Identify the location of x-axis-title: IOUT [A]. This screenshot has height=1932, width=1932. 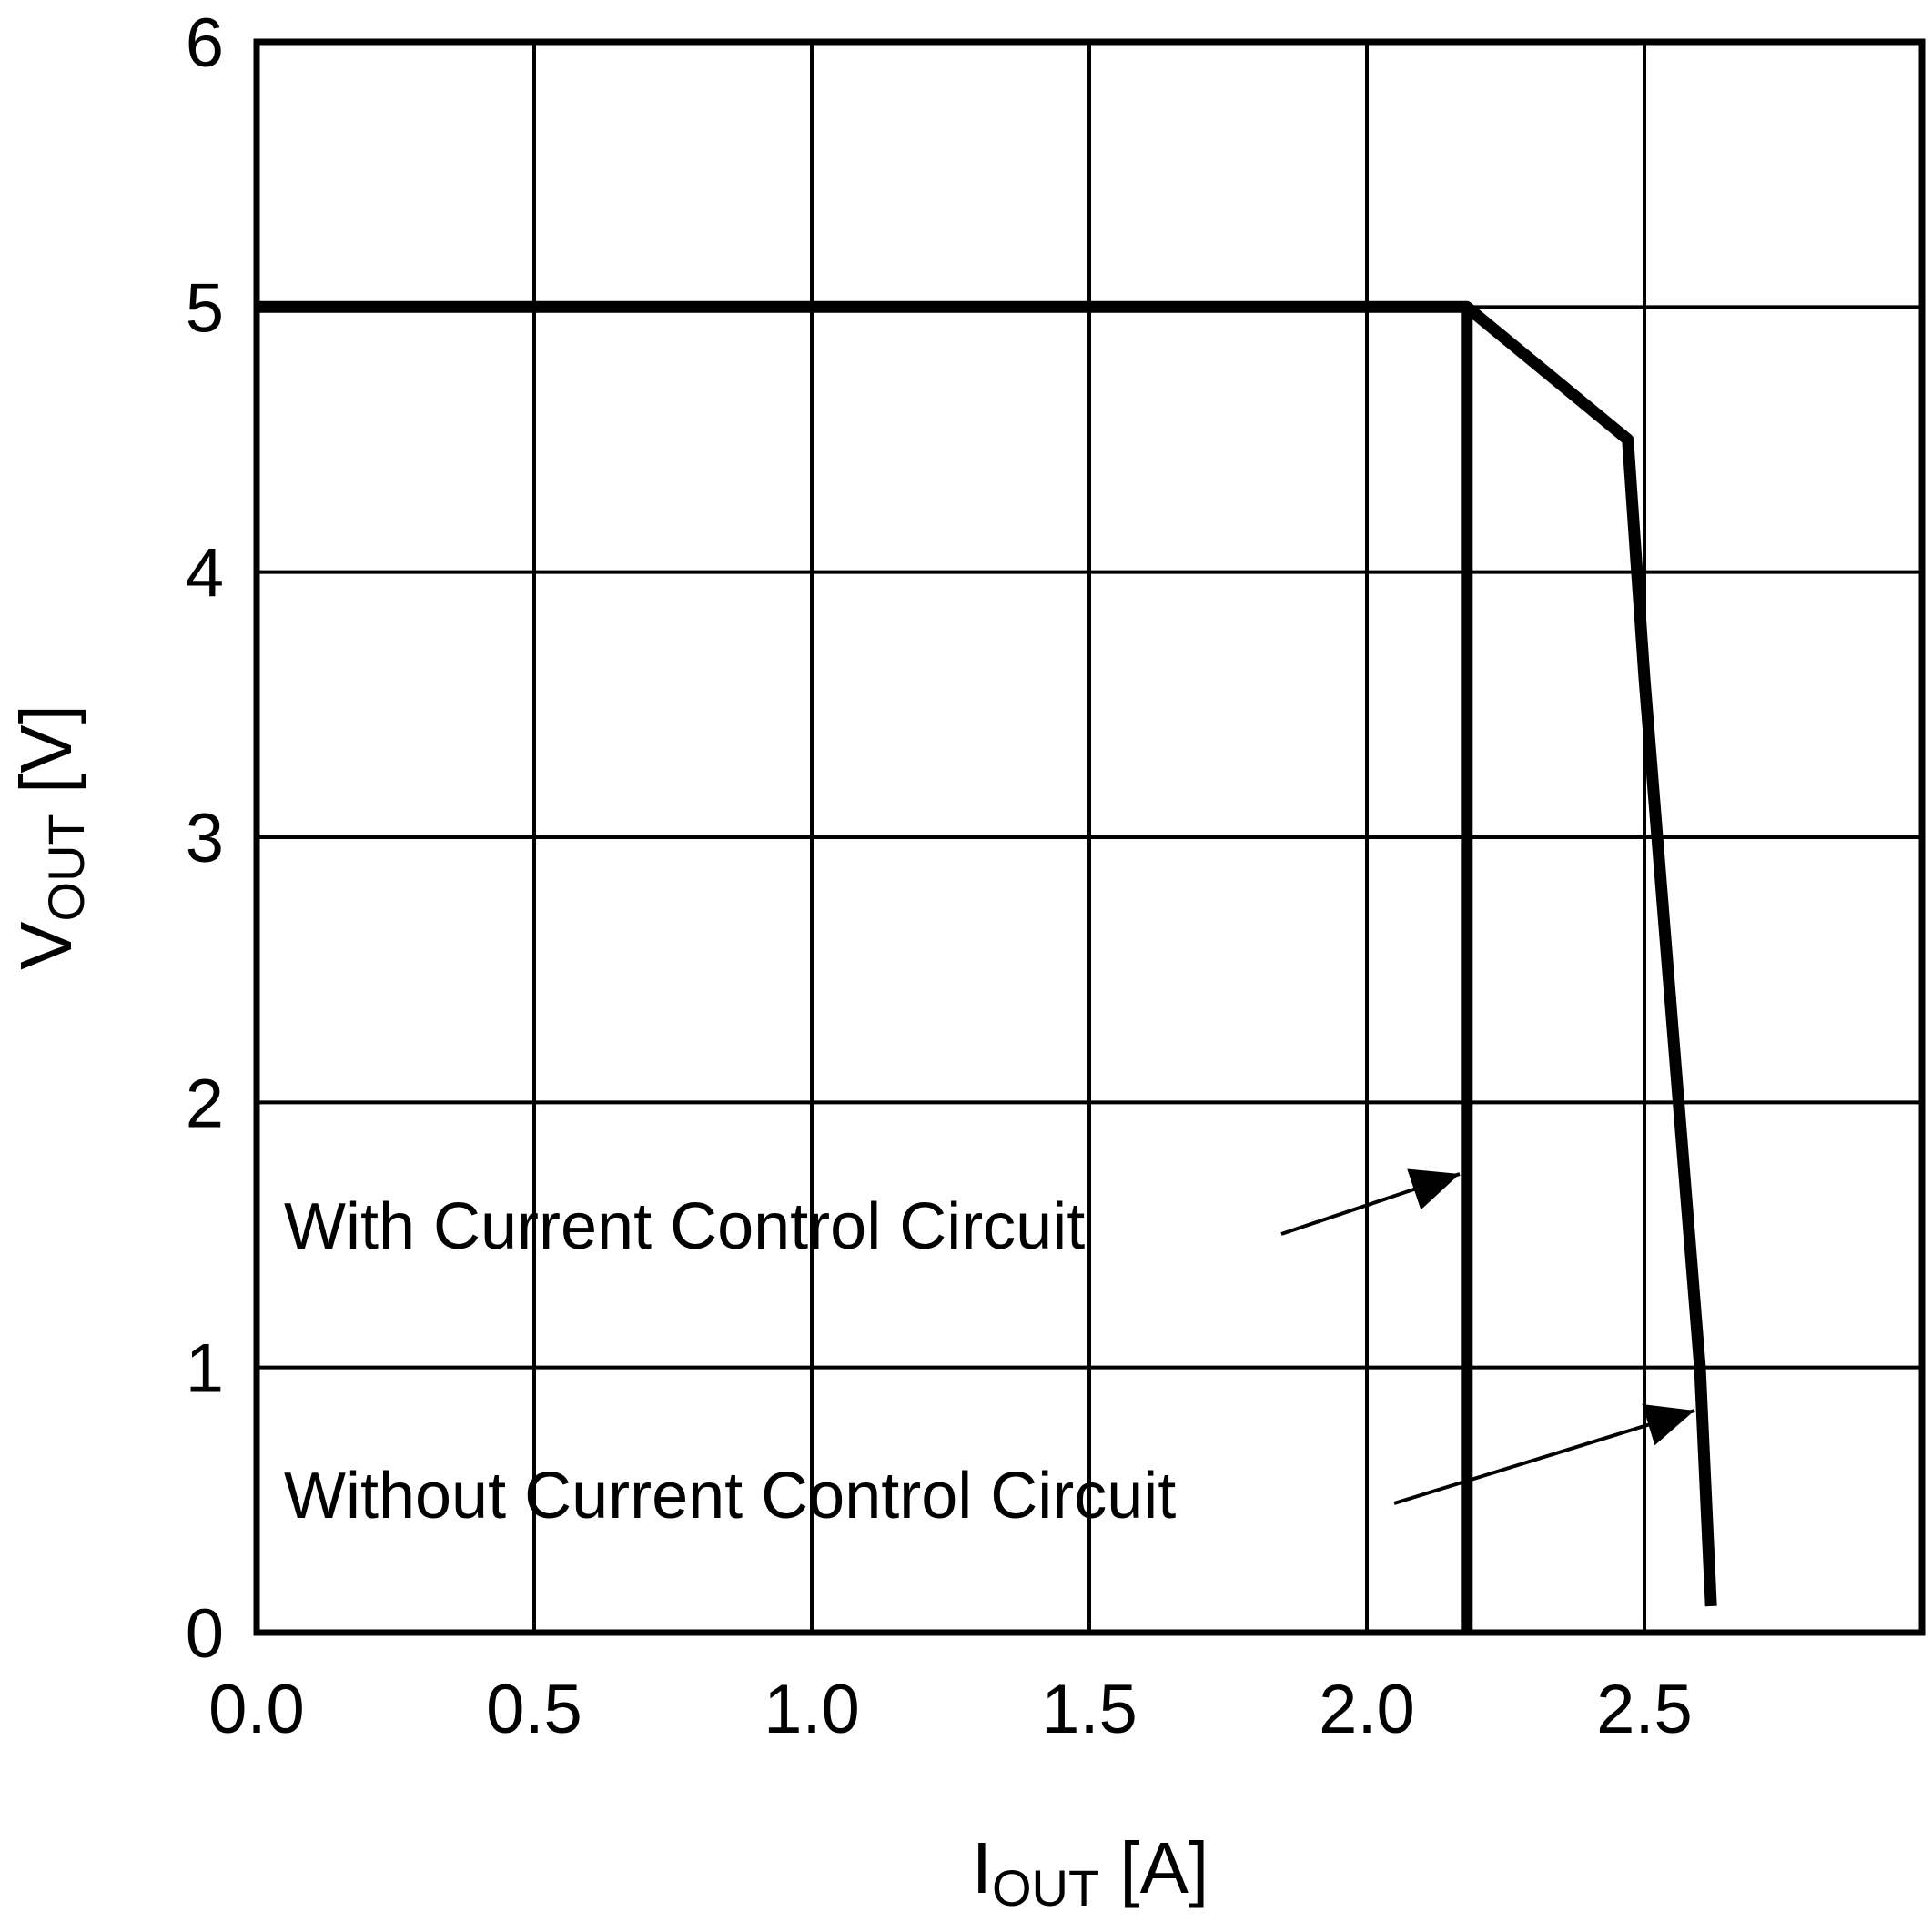
(1090, 1872).